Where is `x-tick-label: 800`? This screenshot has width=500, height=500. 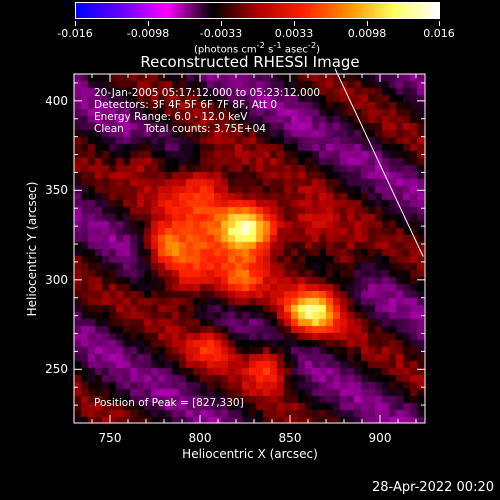
x-tick-label: 800 is located at coordinates (200, 438).